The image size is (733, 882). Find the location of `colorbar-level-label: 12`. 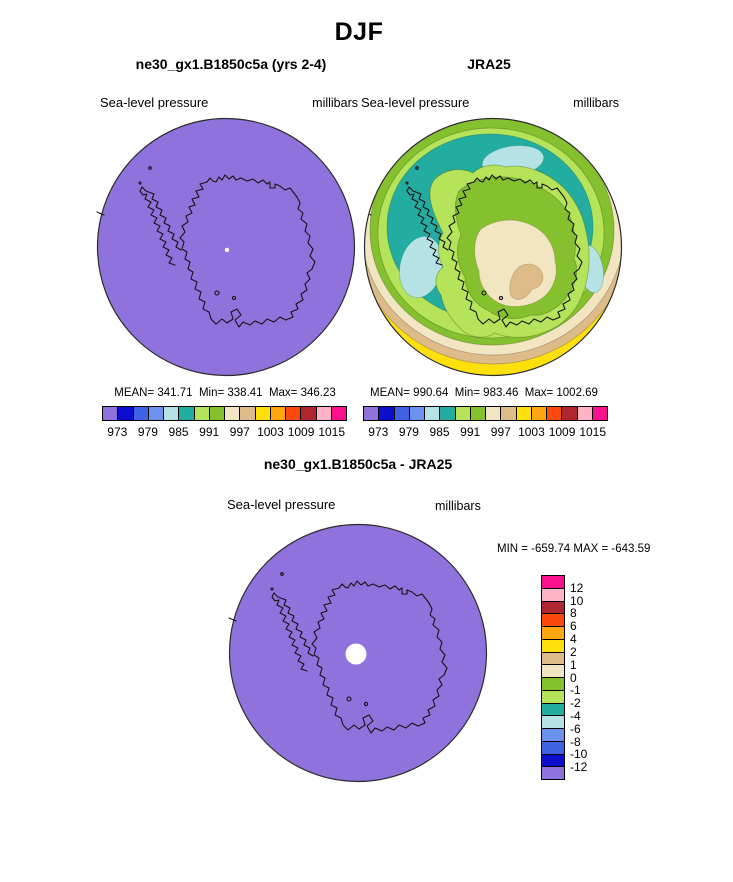

colorbar-level-label: 12 is located at coordinates (577, 587).